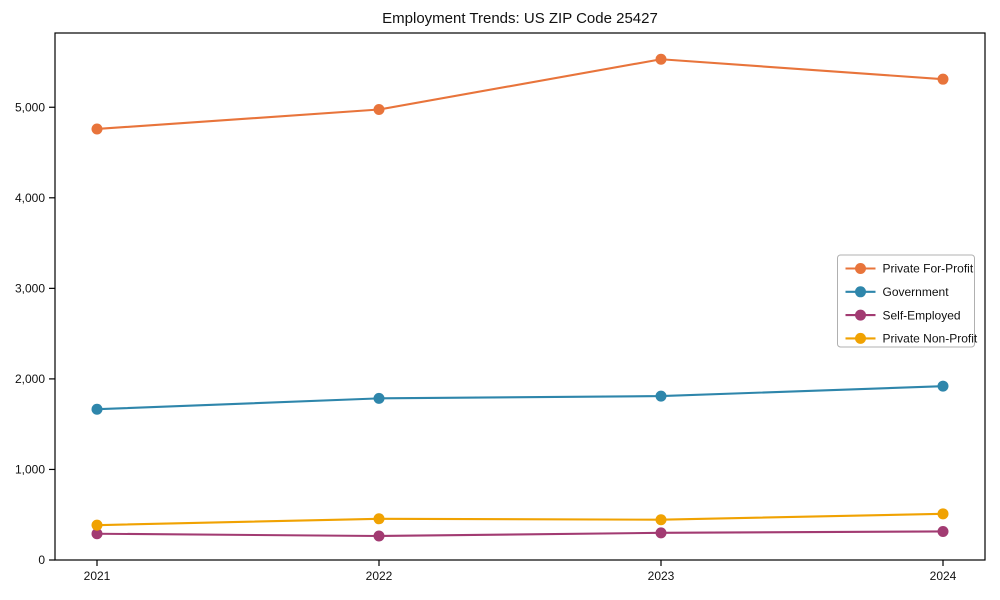  Describe the element at coordinates (520, 519) in the screenshot. I see `series-line-private-non-profit` at that location.